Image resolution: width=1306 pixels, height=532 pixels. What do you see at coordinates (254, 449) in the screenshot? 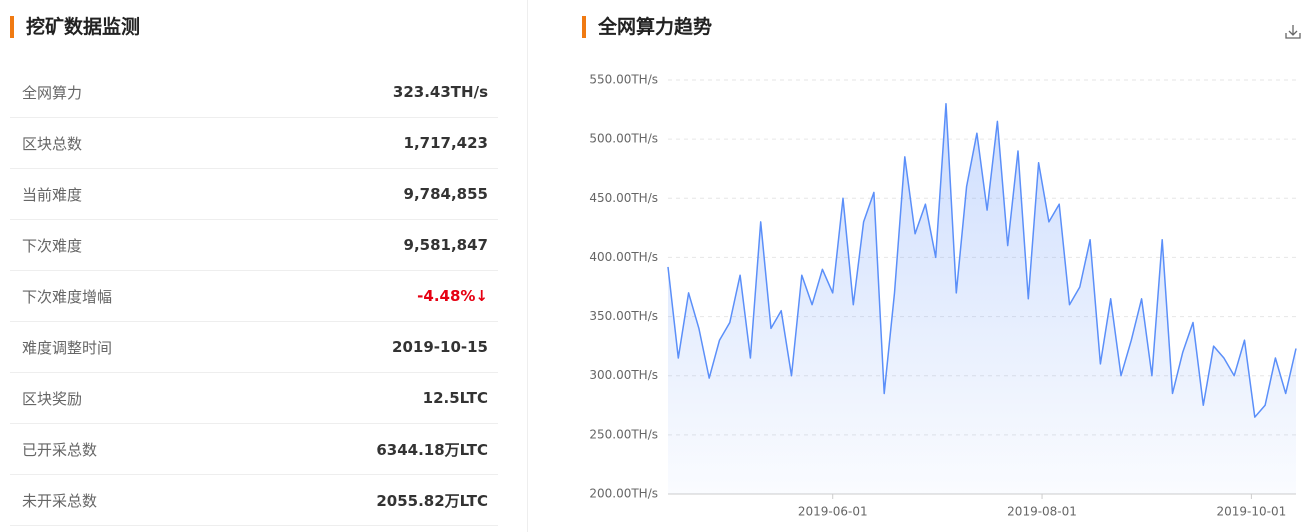
I see `stat-row: 已开采总数 6344.18万LTC` at bounding box center [254, 449].